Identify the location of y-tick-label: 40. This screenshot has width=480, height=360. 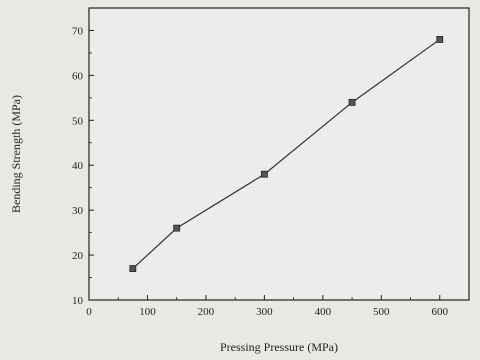
(78, 166).